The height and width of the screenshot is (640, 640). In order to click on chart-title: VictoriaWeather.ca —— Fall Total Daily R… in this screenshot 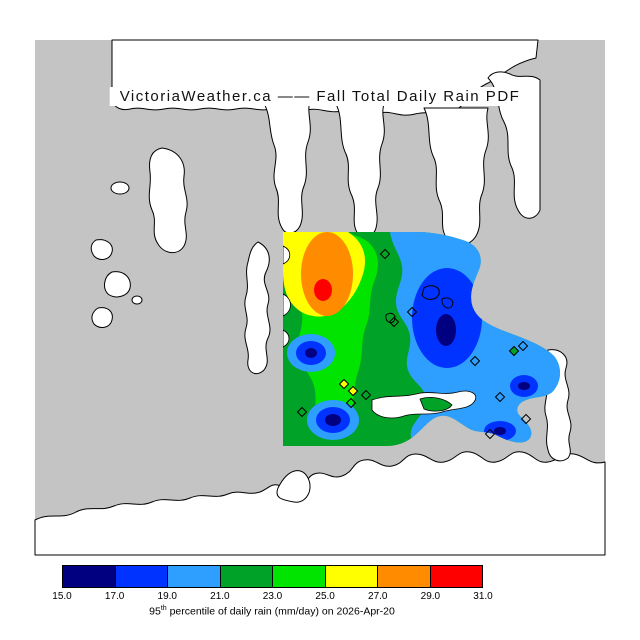, I will do `click(320, 96)`.